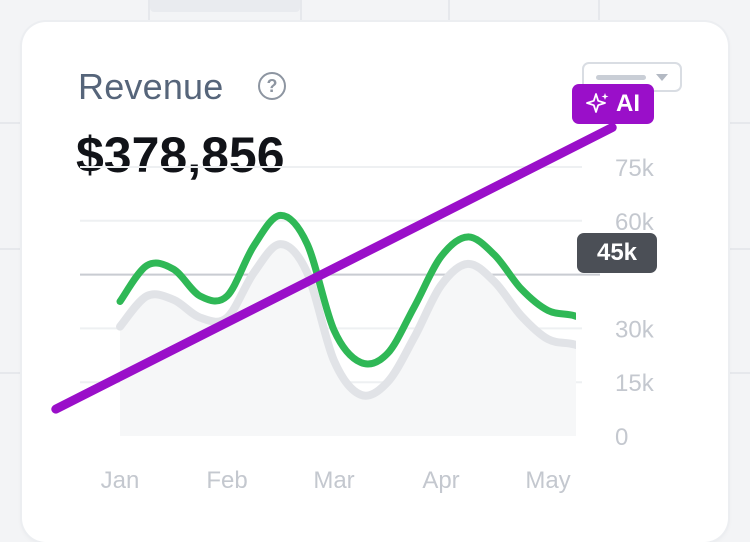 Image resolution: width=750 pixels, height=542 pixels. I want to click on x-tick-label: May, so click(547, 480).